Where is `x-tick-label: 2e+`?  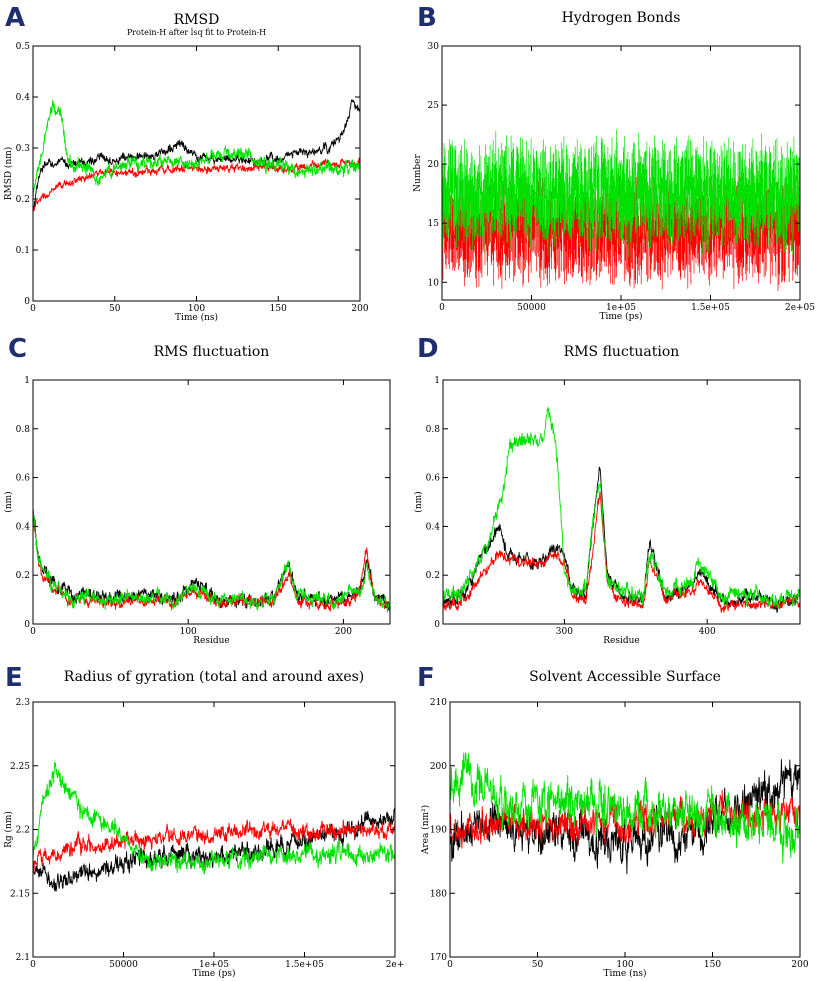 x-tick-label: 2e+ is located at coordinates (395, 965).